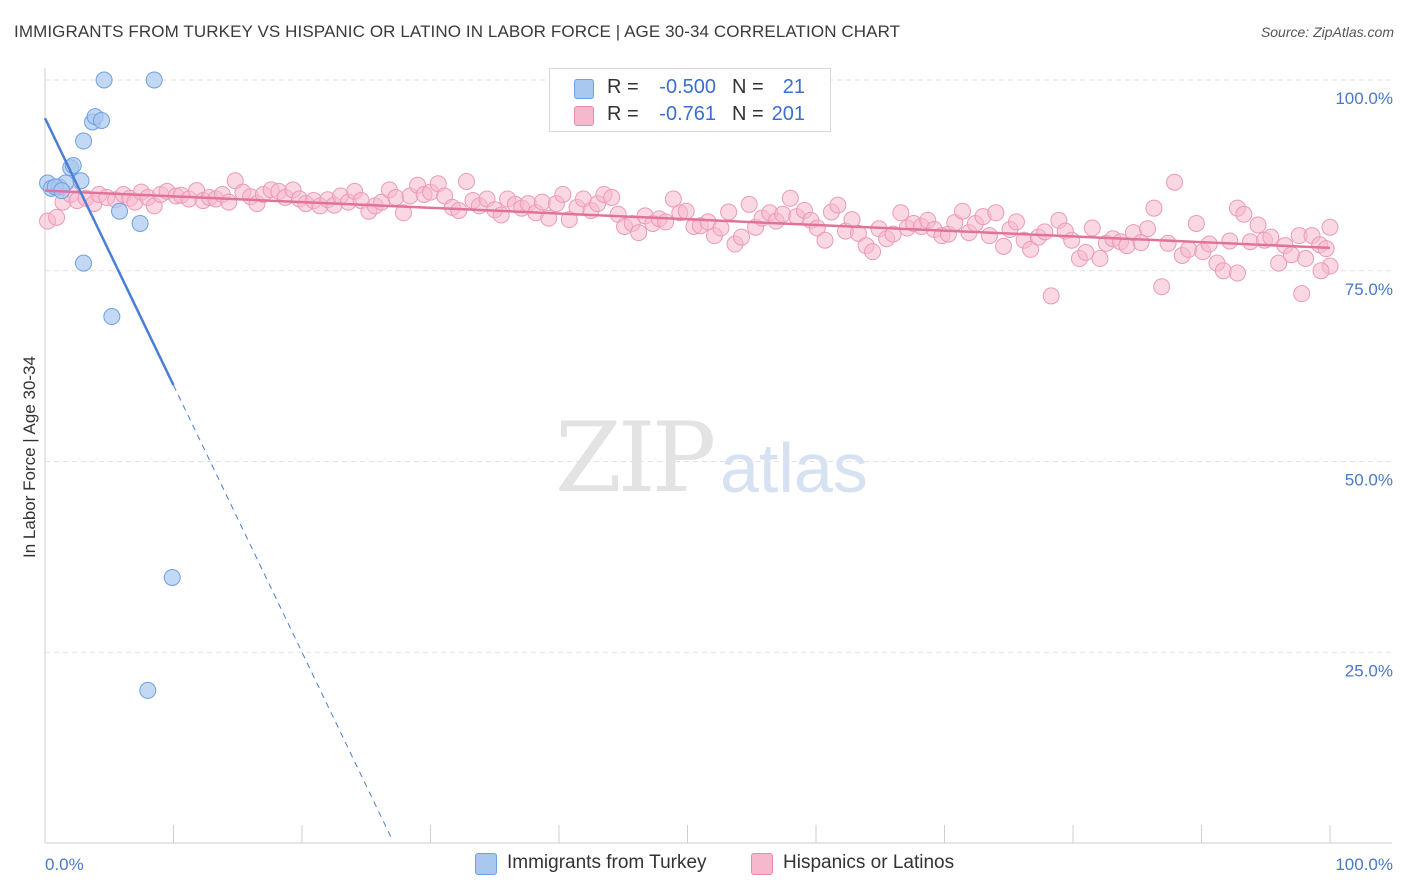  I want to click on hispanic-trend-line, so click(687, 219).